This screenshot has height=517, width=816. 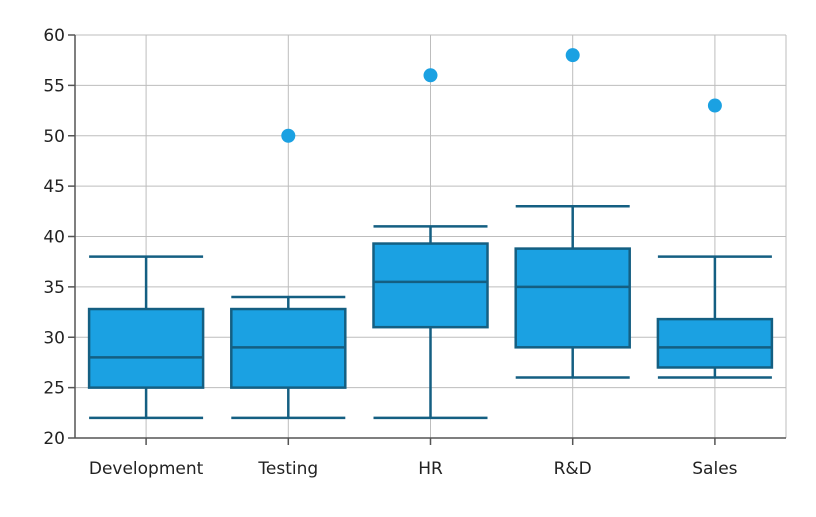 What do you see at coordinates (54, 137) in the screenshot?
I see `y-tick-label: 50` at bounding box center [54, 137].